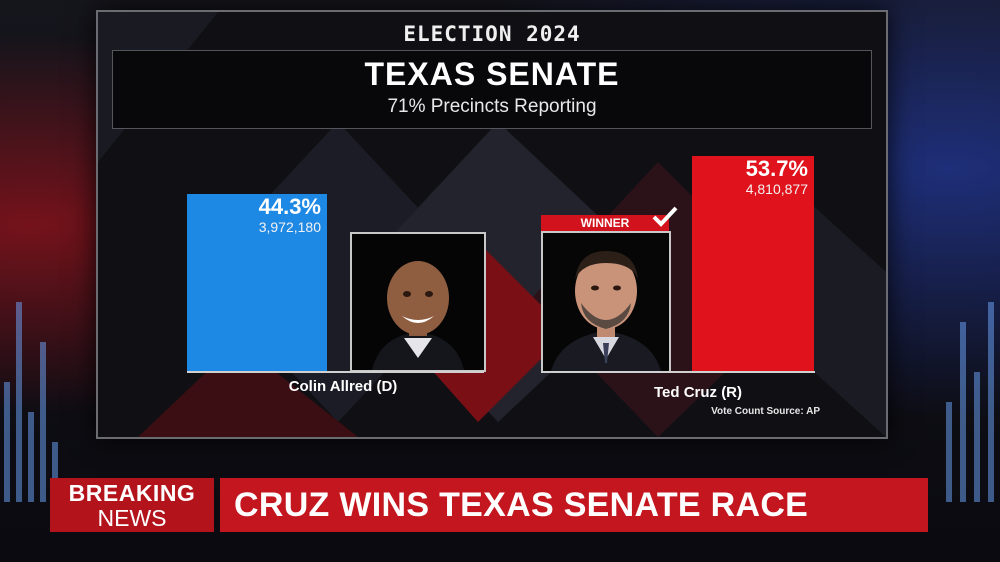  What do you see at coordinates (418, 302) in the screenshot?
I see `allred-photo` at bounding box center [418, 302].